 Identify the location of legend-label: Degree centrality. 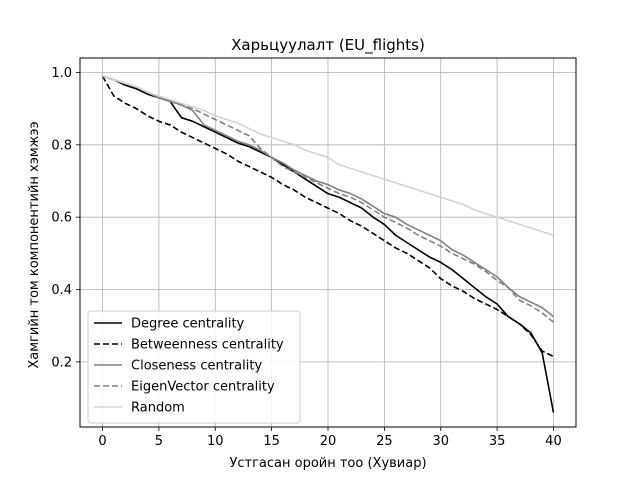
(188, 324).